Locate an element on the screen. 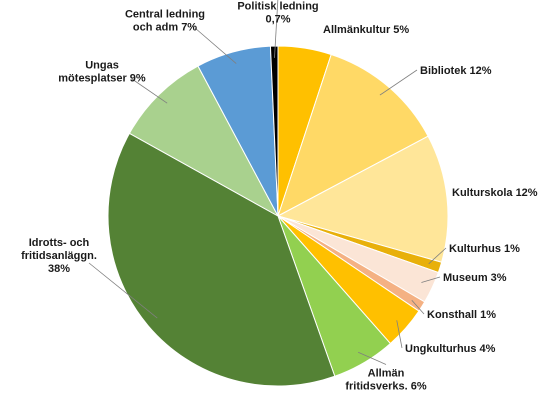 The image size is (560, 416). leader-line-ungkulturhus is located at coordinates (399, 334).